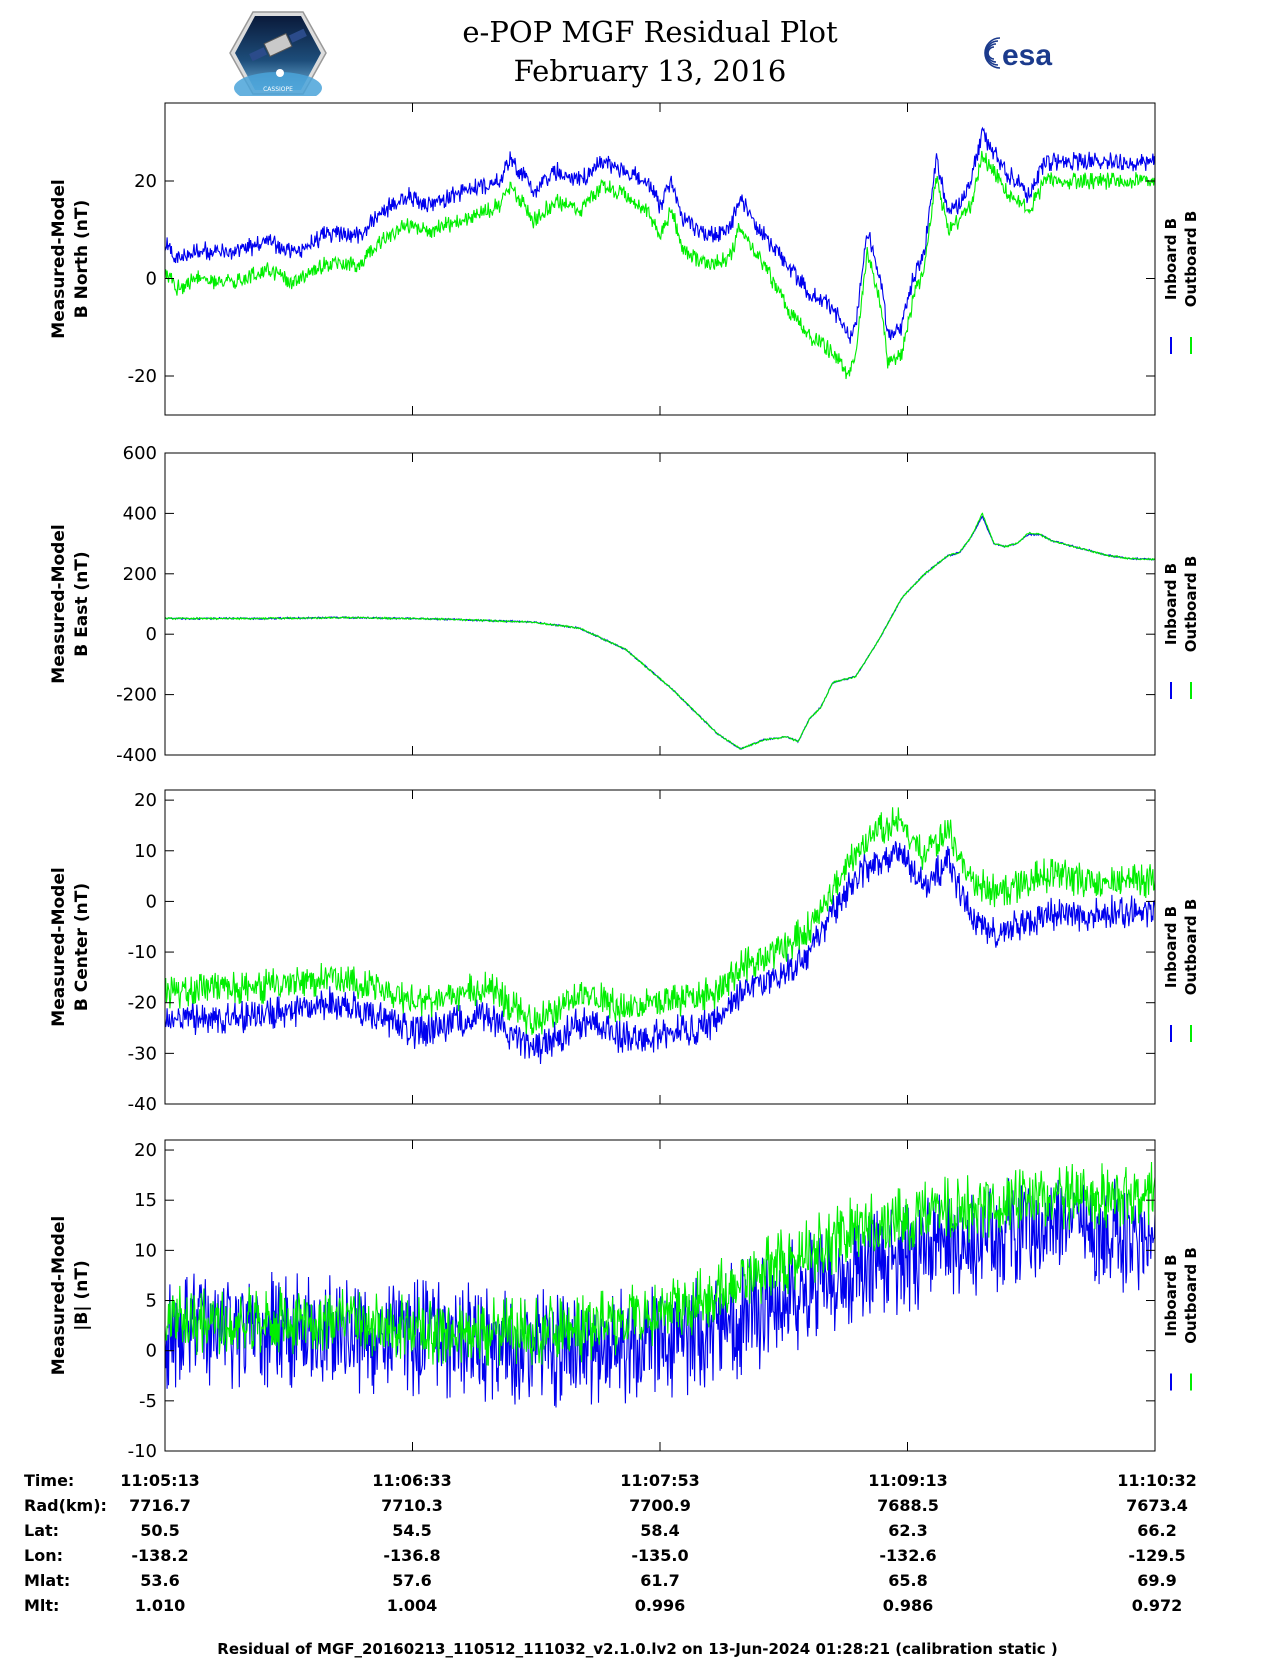 Image resolution: width=1275 pixels, height=1658 pixels. I want to click on ephemeris-cell: 0.972, so click(1157, 1605).